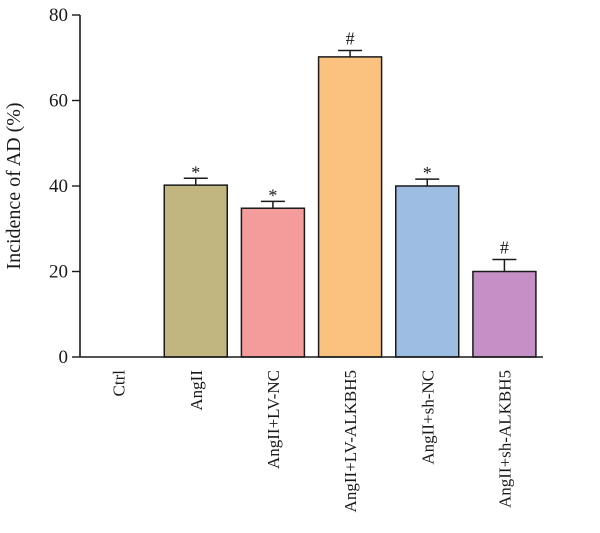  I want to click on y-tick-label: 60, so click(58, 101).